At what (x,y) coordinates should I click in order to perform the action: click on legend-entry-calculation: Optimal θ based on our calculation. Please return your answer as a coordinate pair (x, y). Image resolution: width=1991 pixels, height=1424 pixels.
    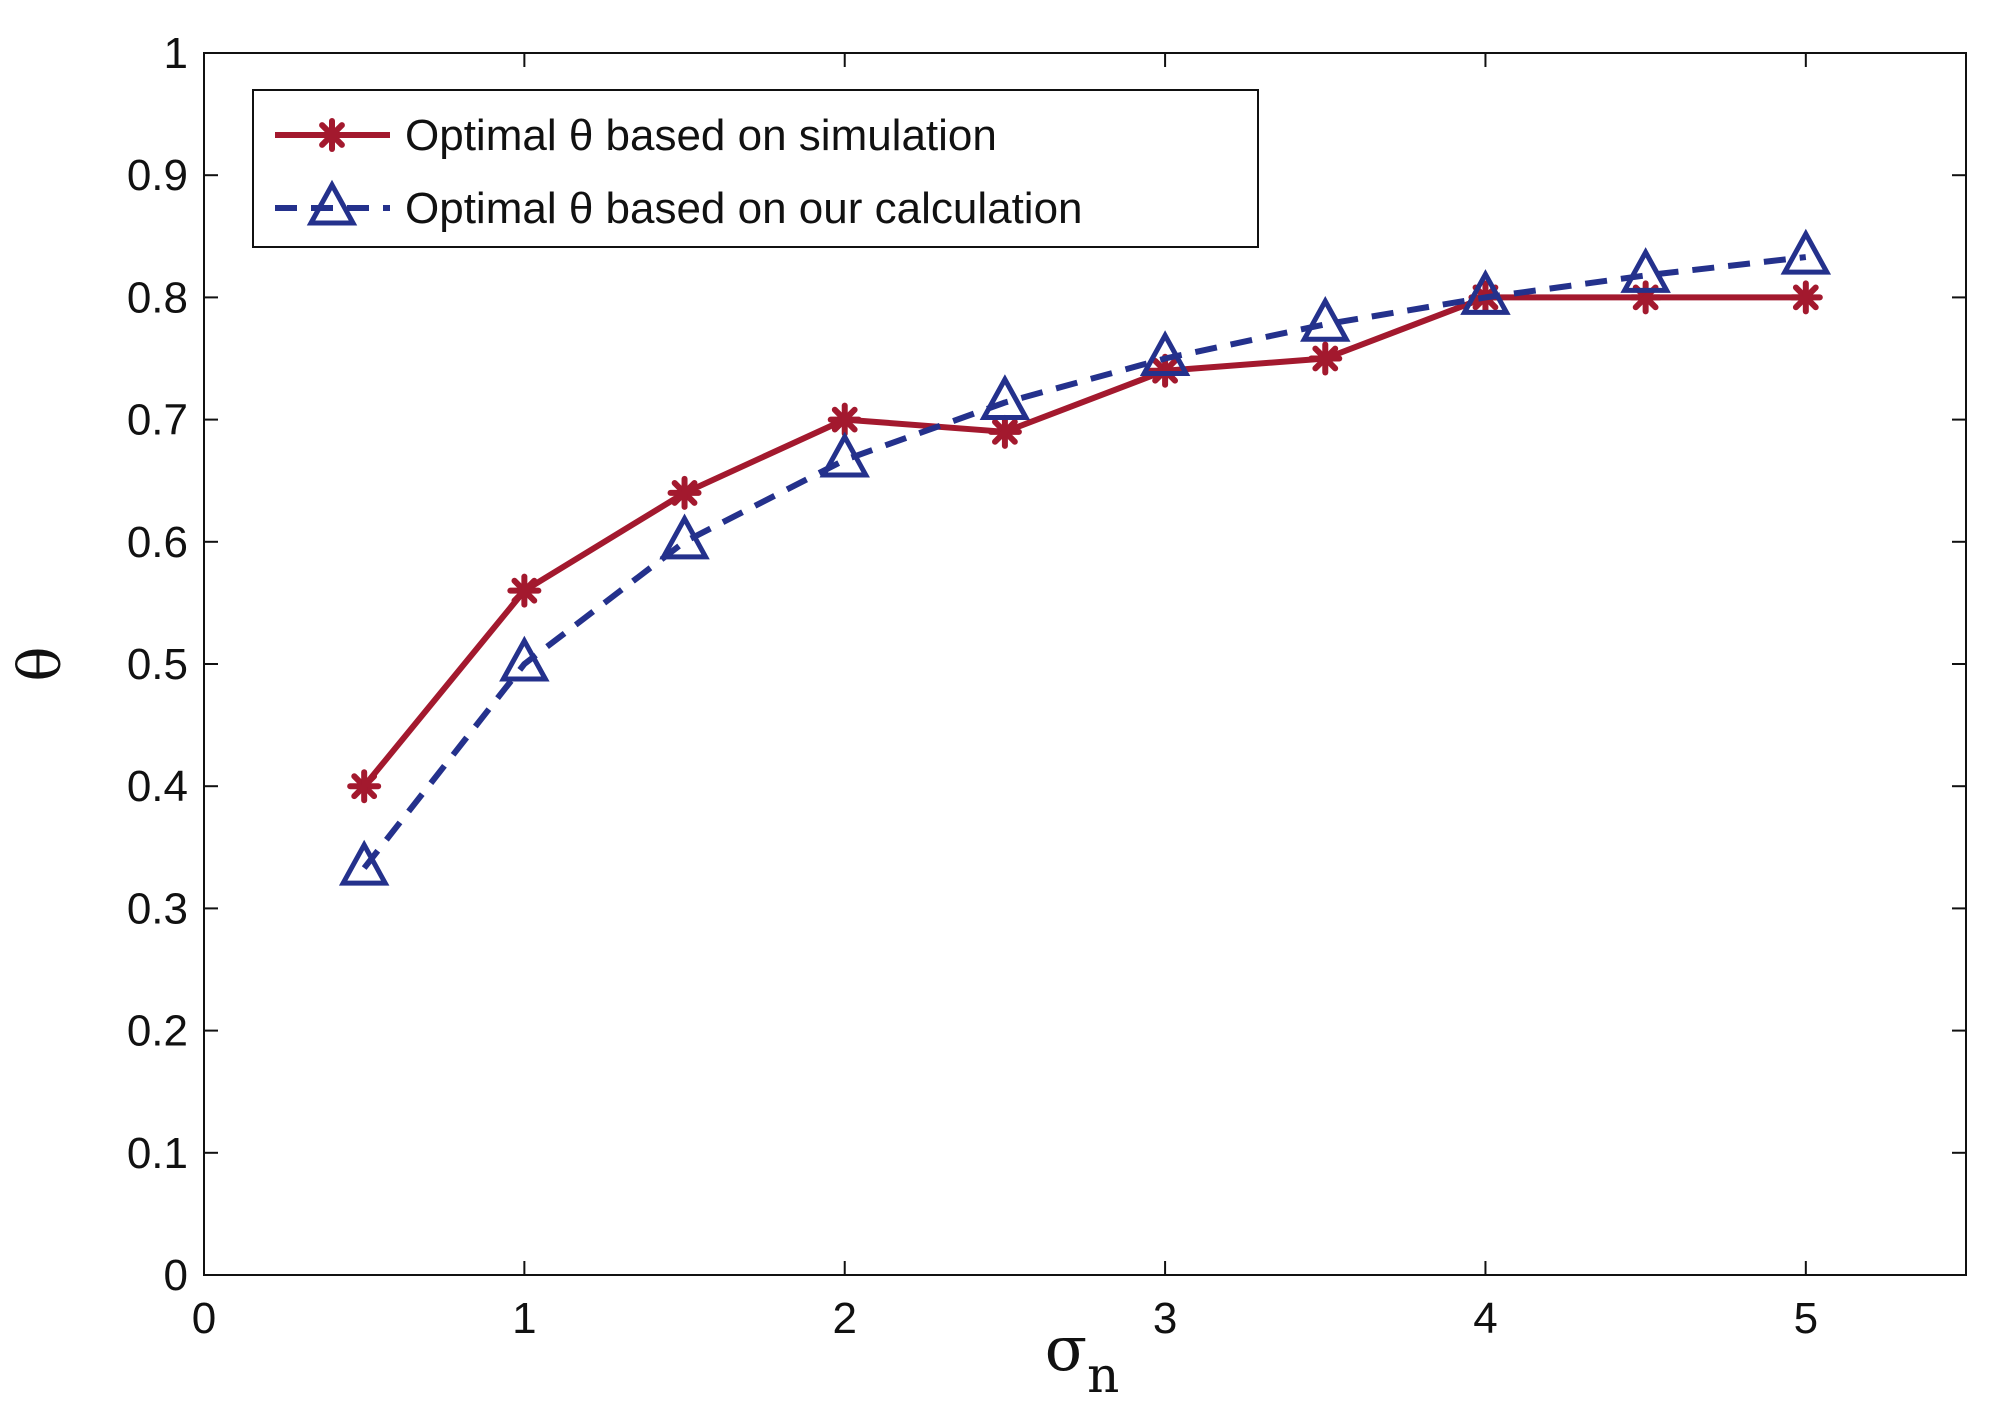
    Looking at the image, I should click on (679, 206).